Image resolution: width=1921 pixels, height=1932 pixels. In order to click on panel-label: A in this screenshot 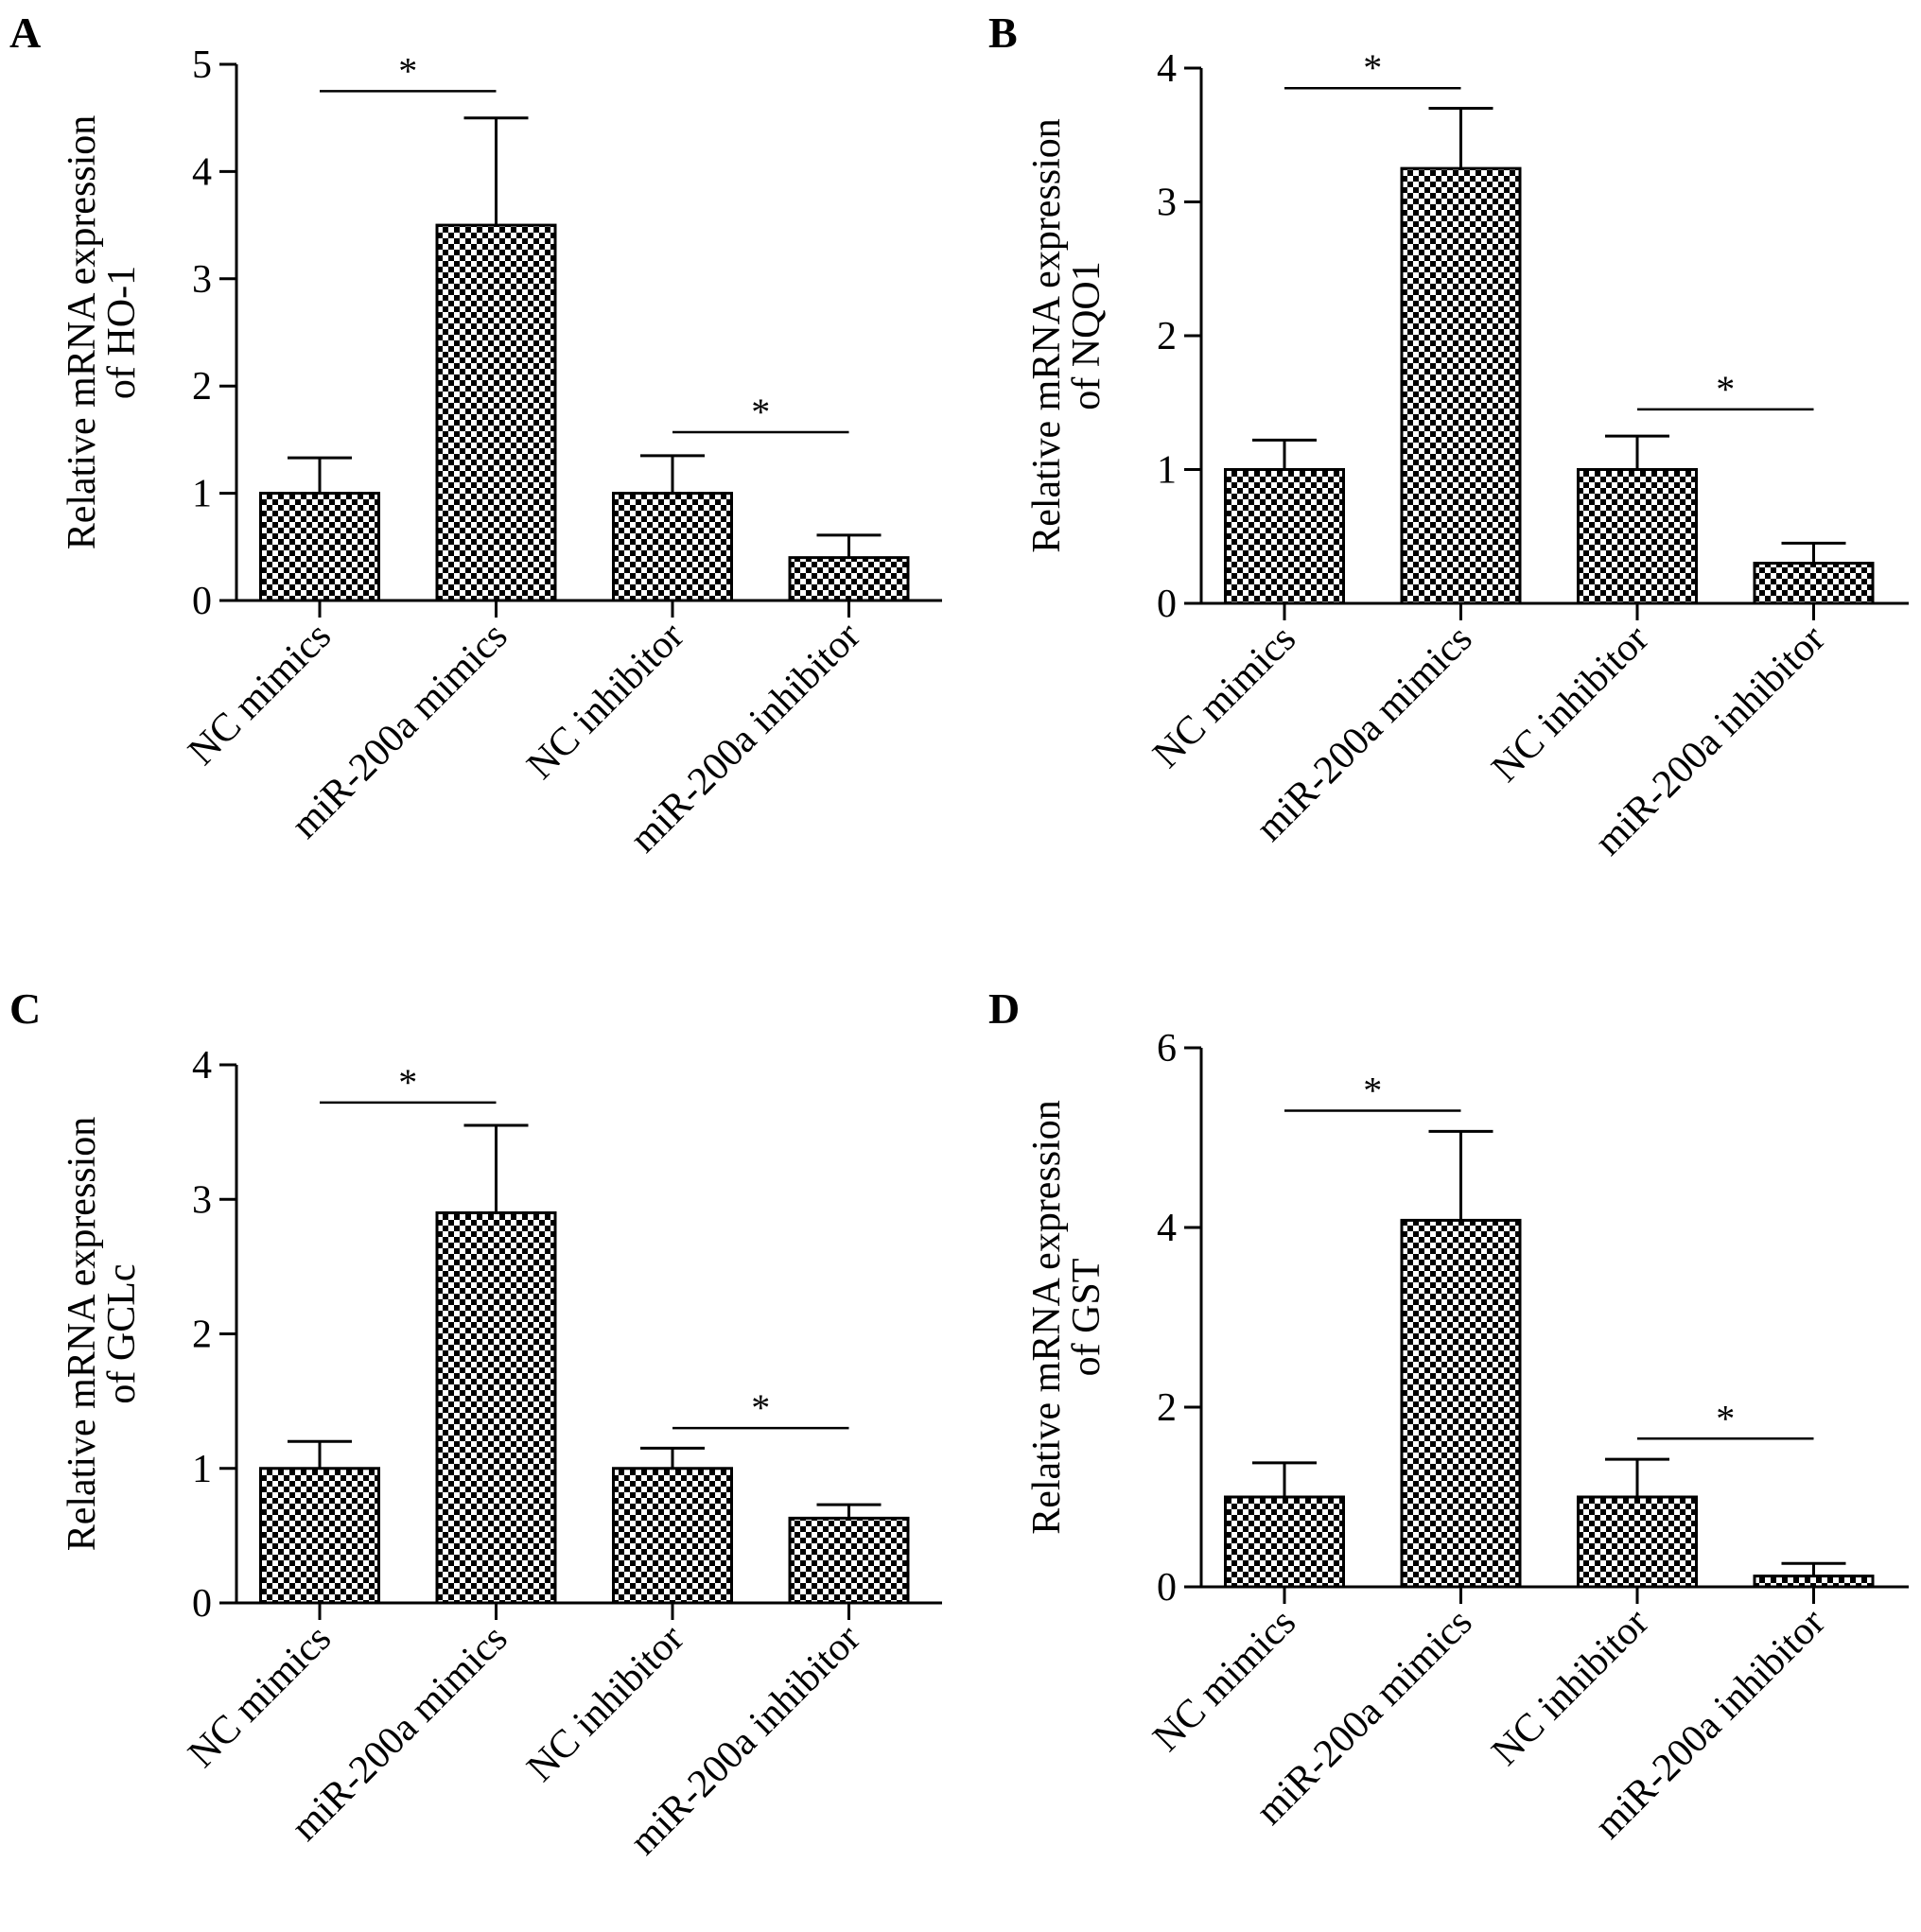, I will do `click(25, 33)`.